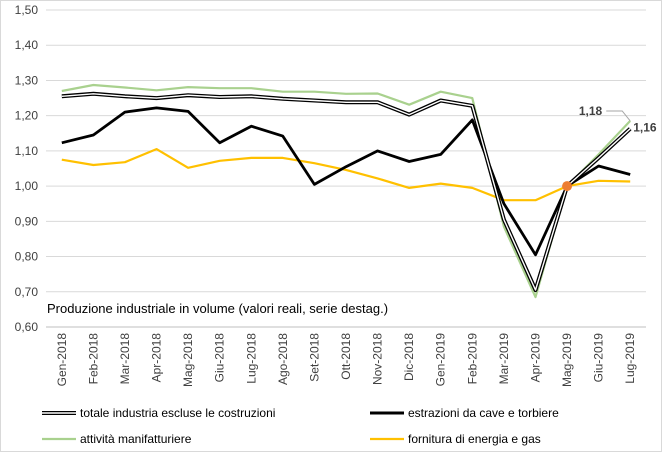  I want to click on annotations: 1,18 1,16, so click(618, 119).